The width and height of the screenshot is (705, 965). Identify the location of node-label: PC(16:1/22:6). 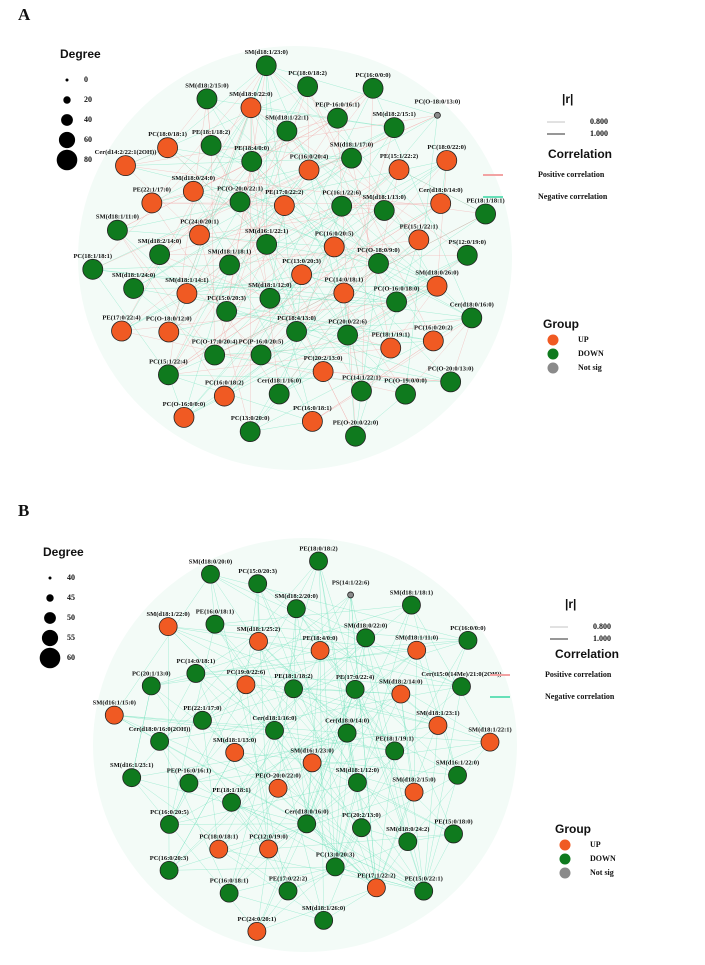
(341, 193).